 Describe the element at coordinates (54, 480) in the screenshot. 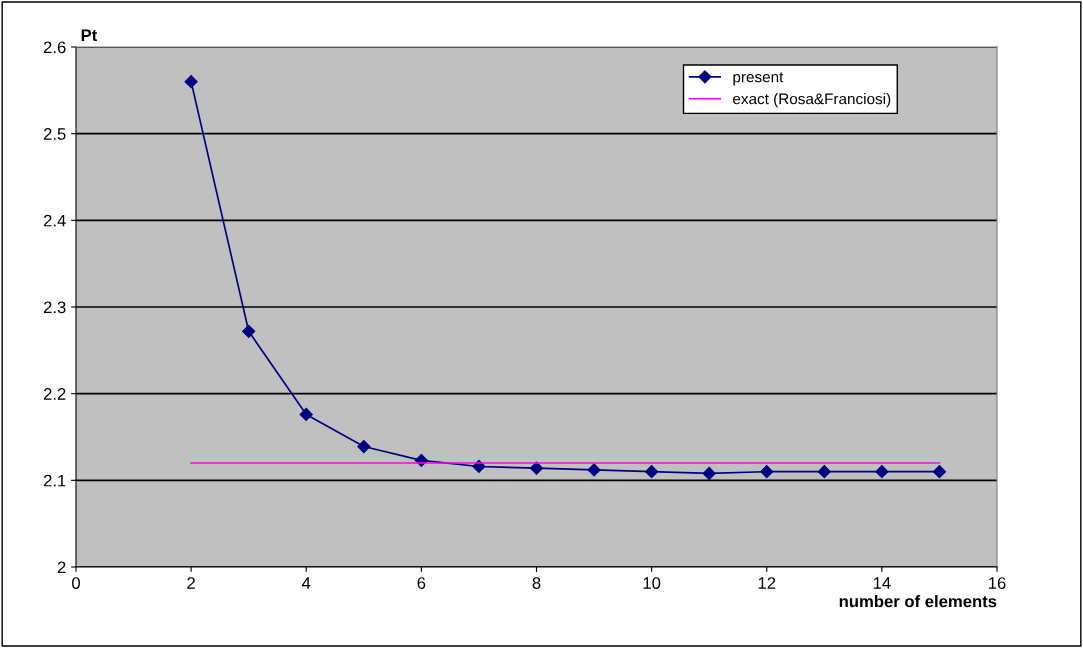

I see `y-tick-label: 2.1` at that location.